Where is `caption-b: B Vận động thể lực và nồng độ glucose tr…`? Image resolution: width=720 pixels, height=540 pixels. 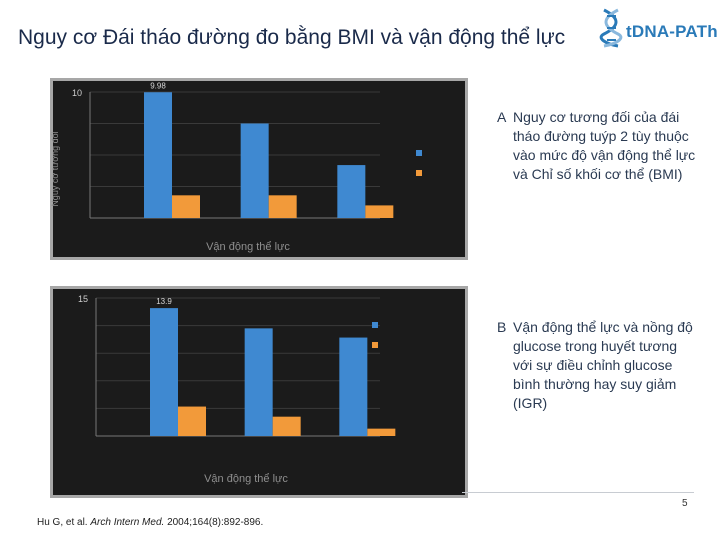
caption-b: B Vận động thể lực và nồng độ glucose tr… is located at coordinates (597, 378).